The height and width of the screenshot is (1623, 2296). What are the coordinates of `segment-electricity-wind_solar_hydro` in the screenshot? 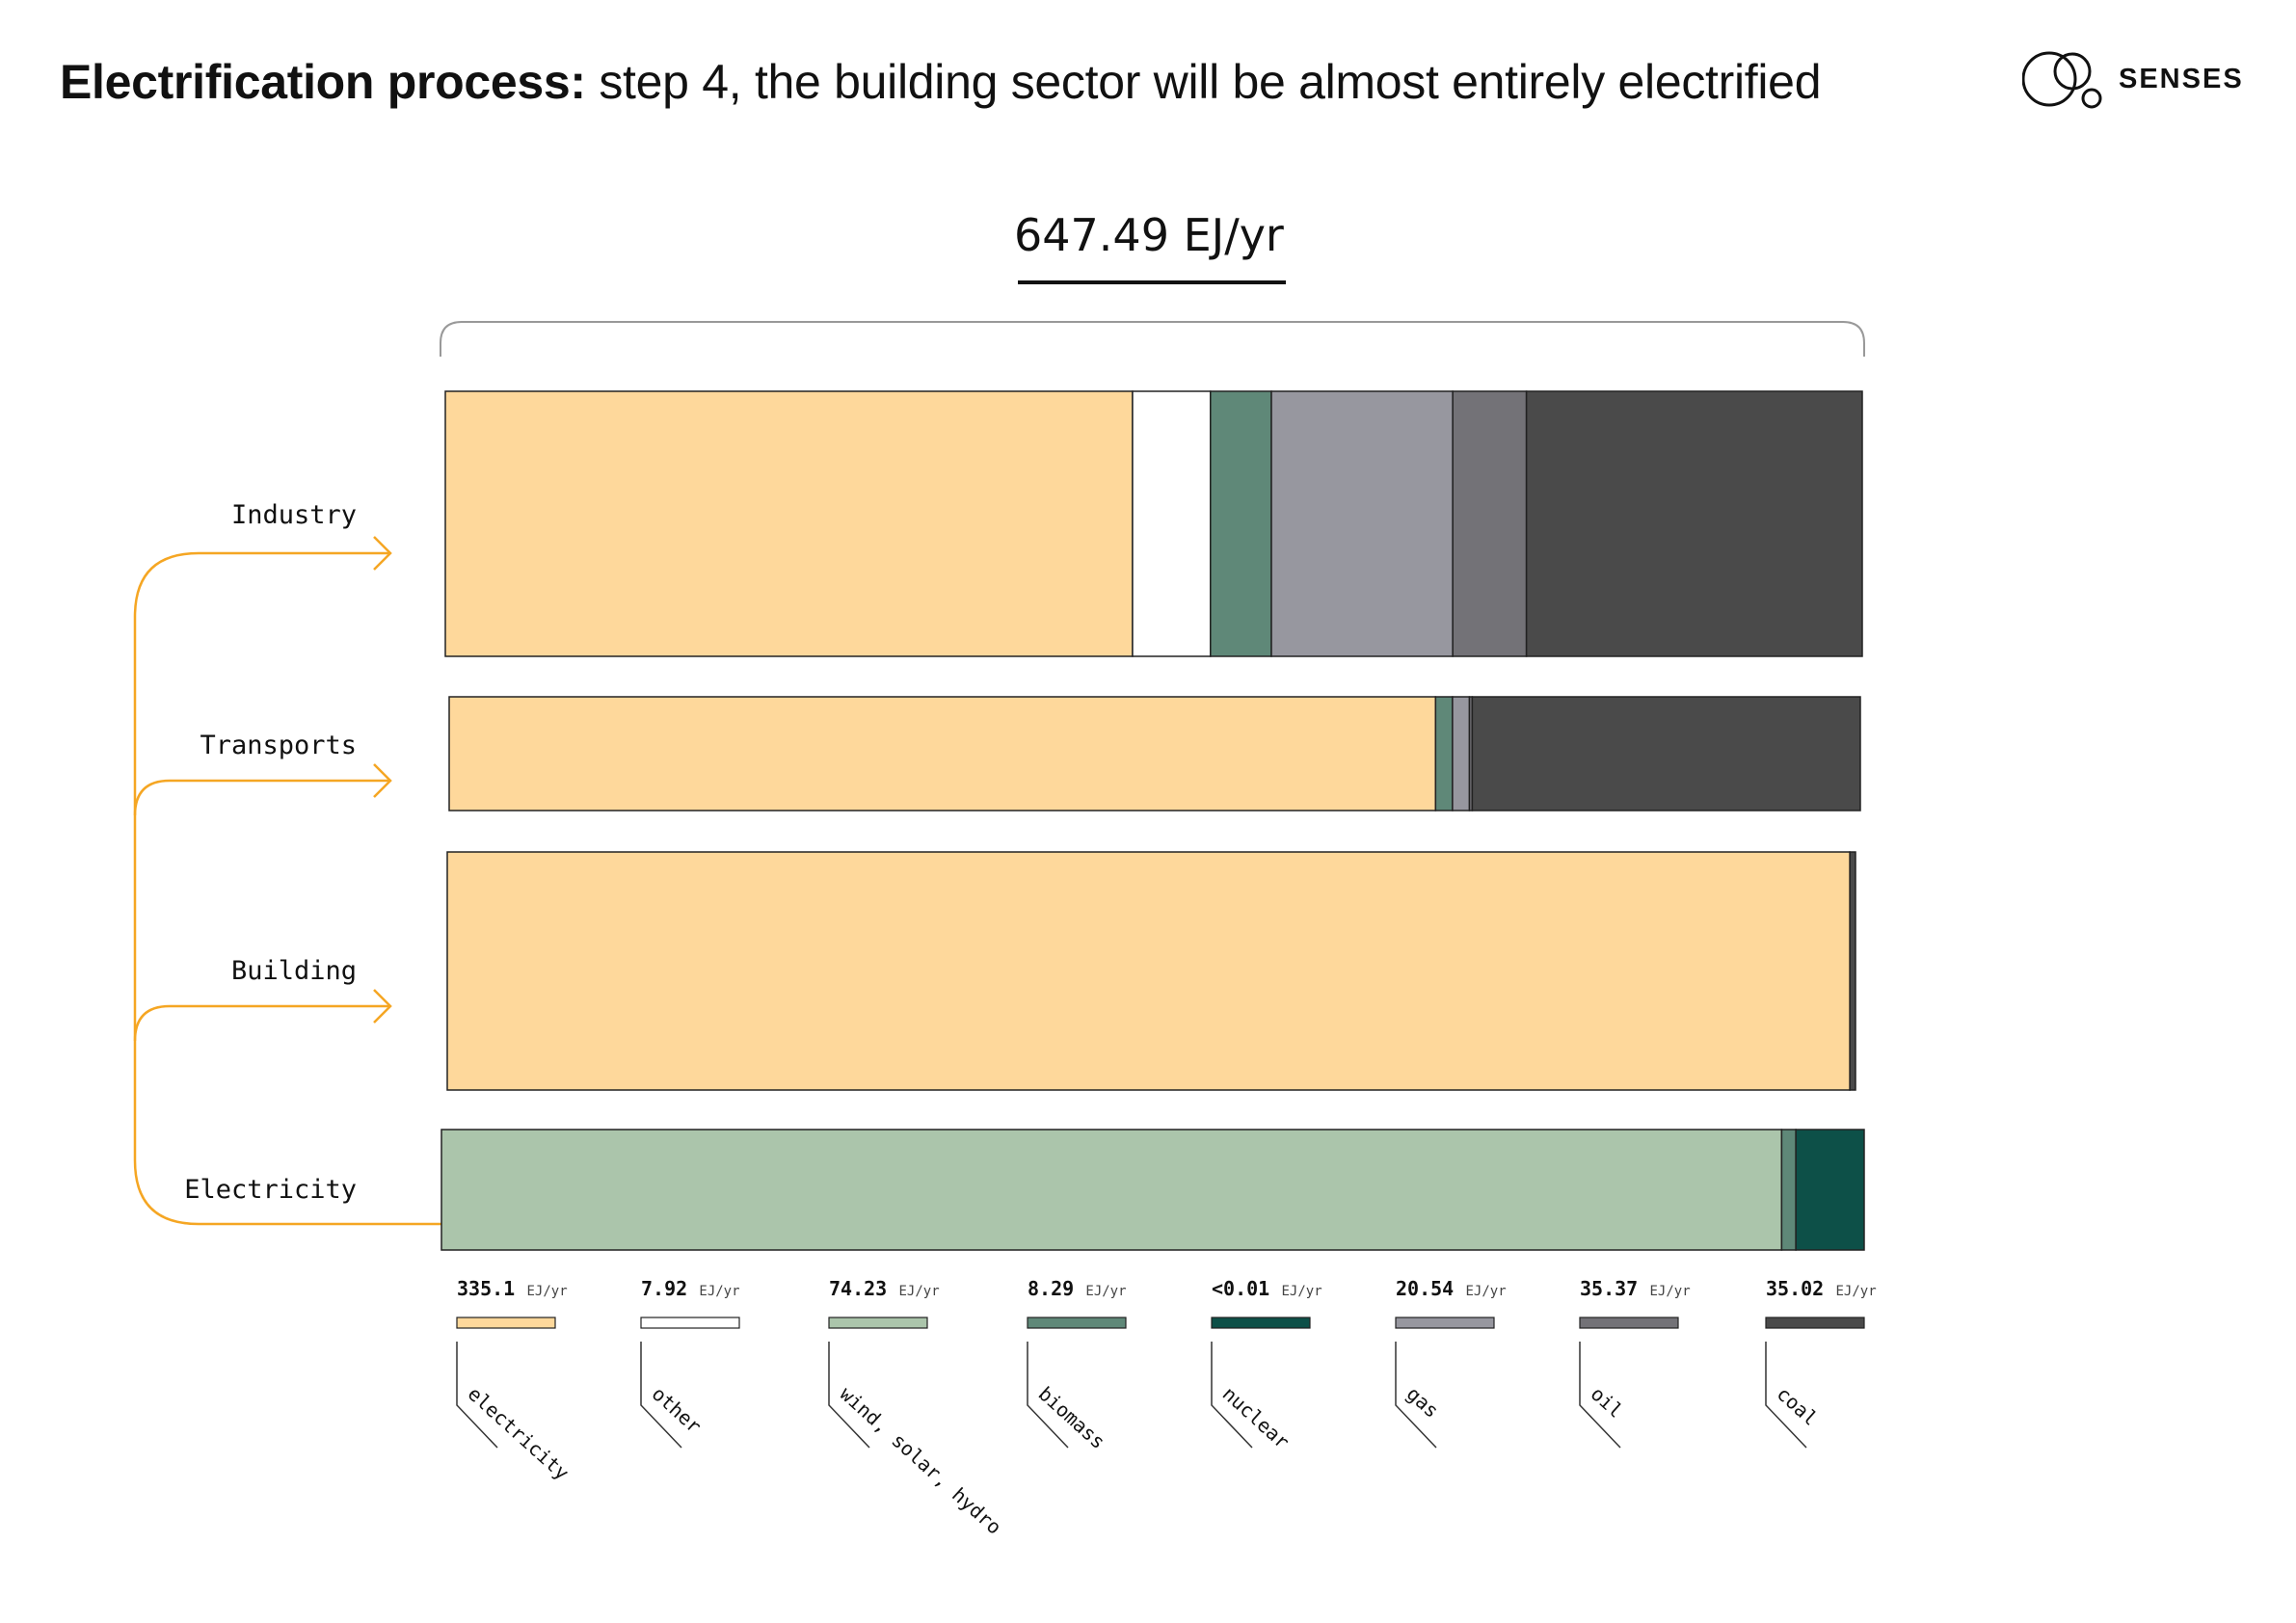 It's located at (1112, 1190).